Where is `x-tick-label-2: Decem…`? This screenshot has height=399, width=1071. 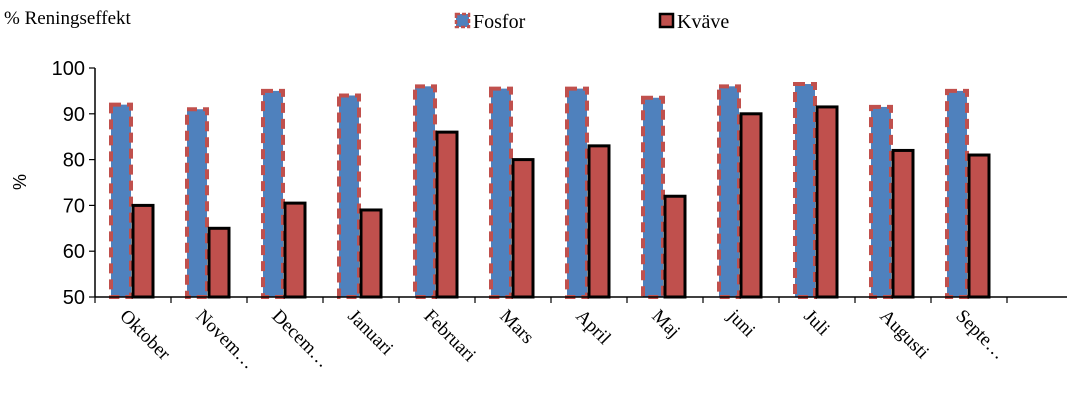 x-tick-label-2: Decem… is located at coordinates (300, 339).